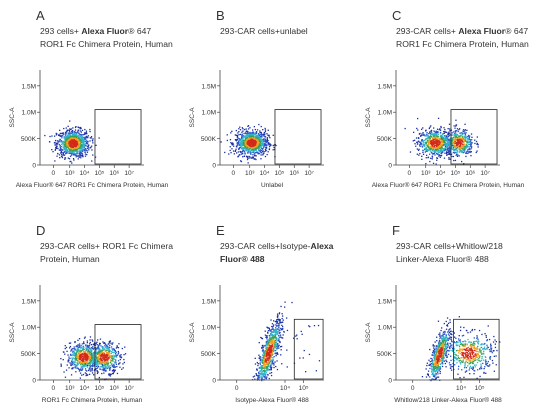 The image size is (533, 415). I want to click on y-tick-label: 0, so click(34, 166).